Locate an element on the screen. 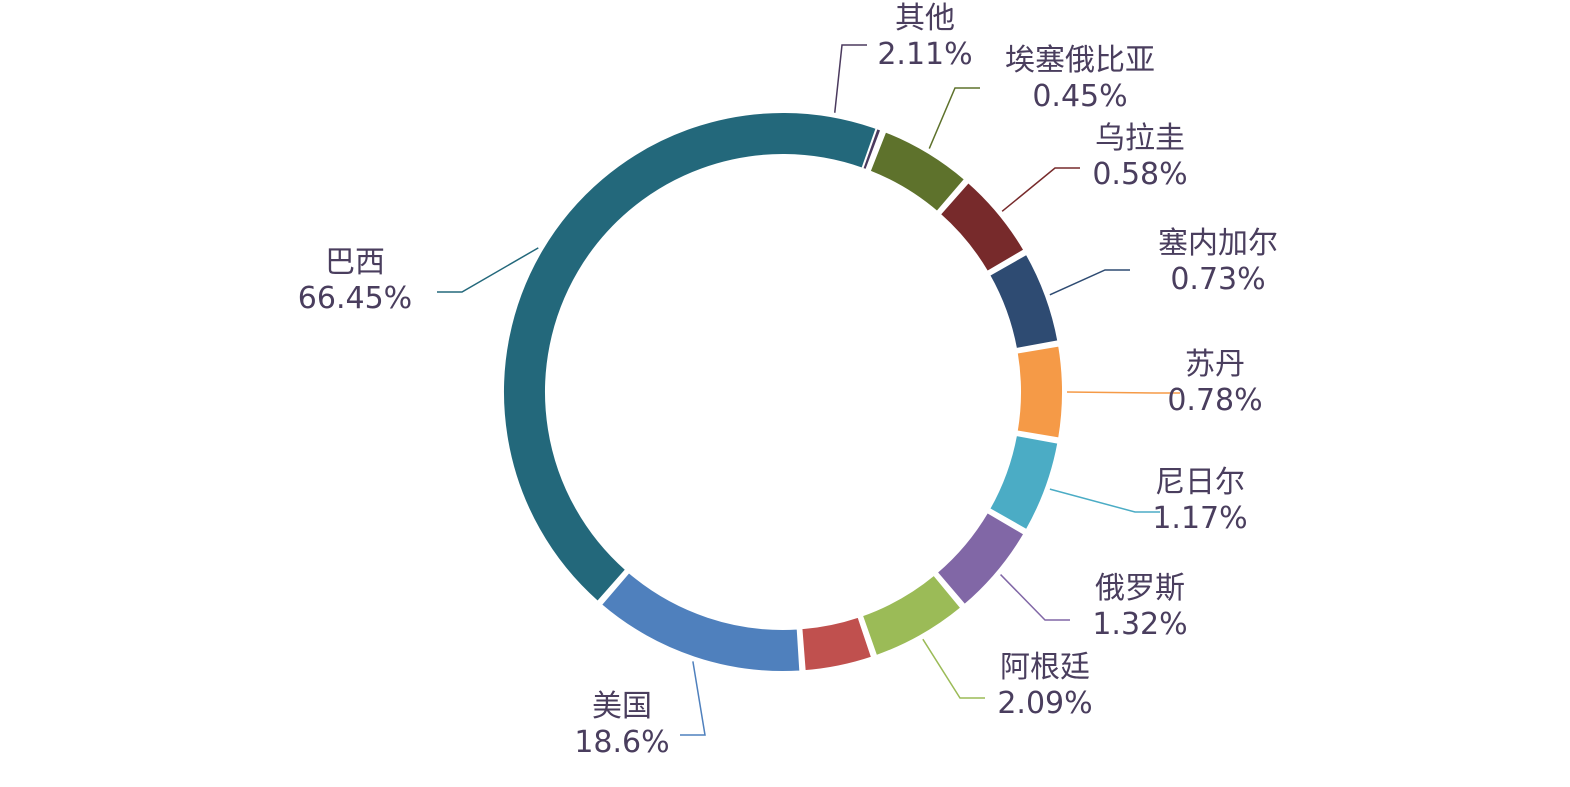 The image size is (1570, 787). slice-3-leader-line is located at coordinates (1040, 189).